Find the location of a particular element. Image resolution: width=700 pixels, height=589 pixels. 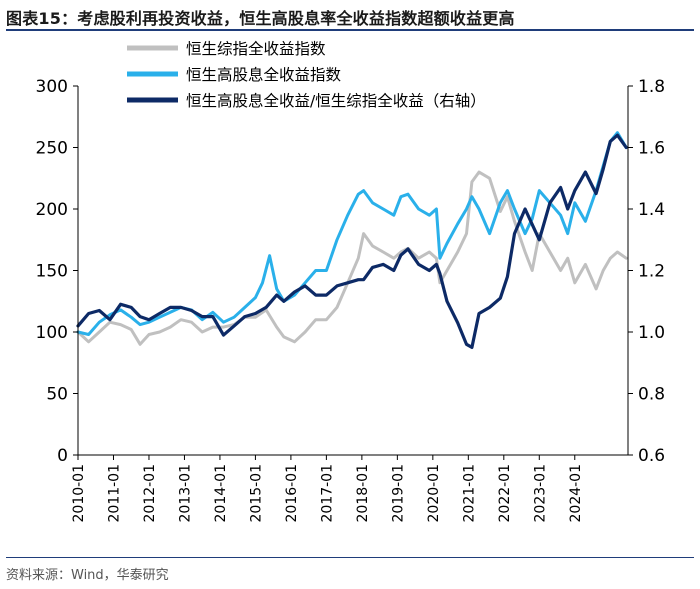

x-tick-label: 2014-01 is located at coordinates (221, 493).